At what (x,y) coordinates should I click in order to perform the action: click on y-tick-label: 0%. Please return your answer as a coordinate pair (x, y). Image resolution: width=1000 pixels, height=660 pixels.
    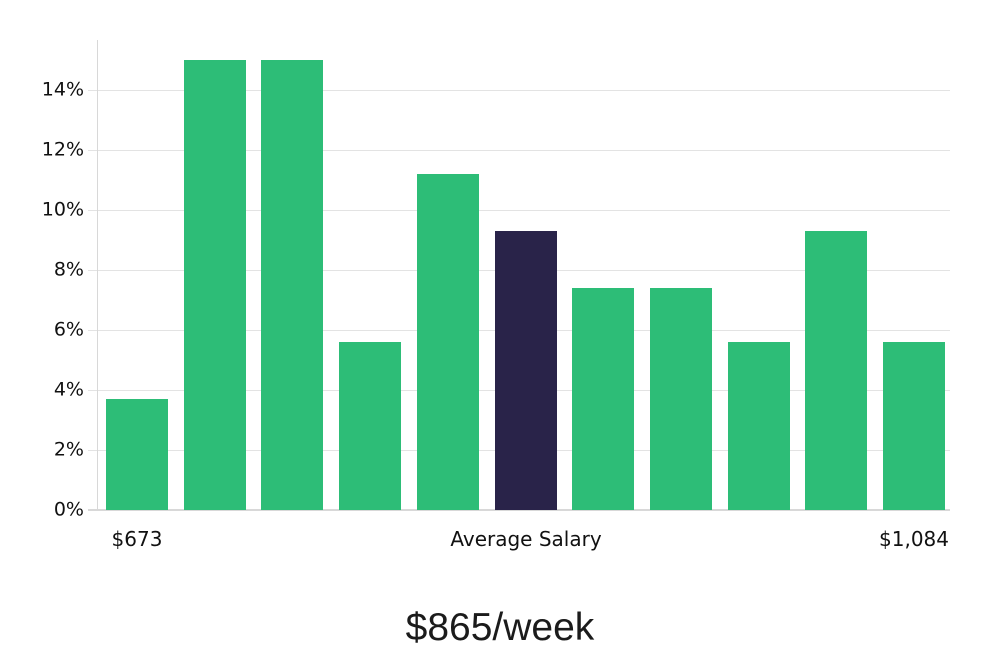
    Looking at the image, I should click on (68, 509).